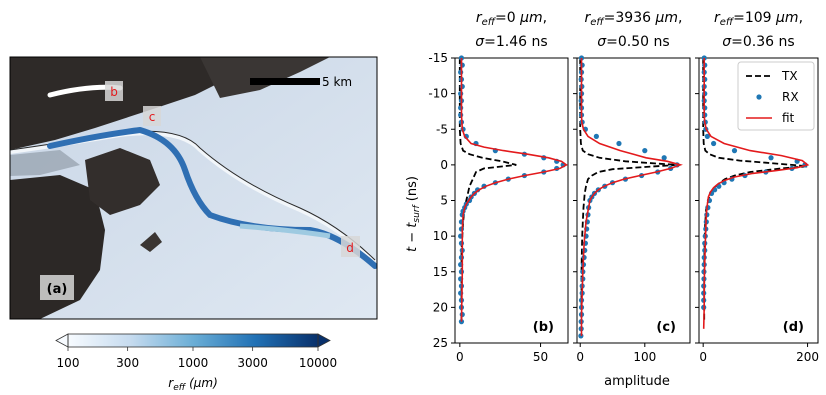 The width and height of the screenshot is (826, 395). I want to click on y-tick-label: -5, so click(442, 129).